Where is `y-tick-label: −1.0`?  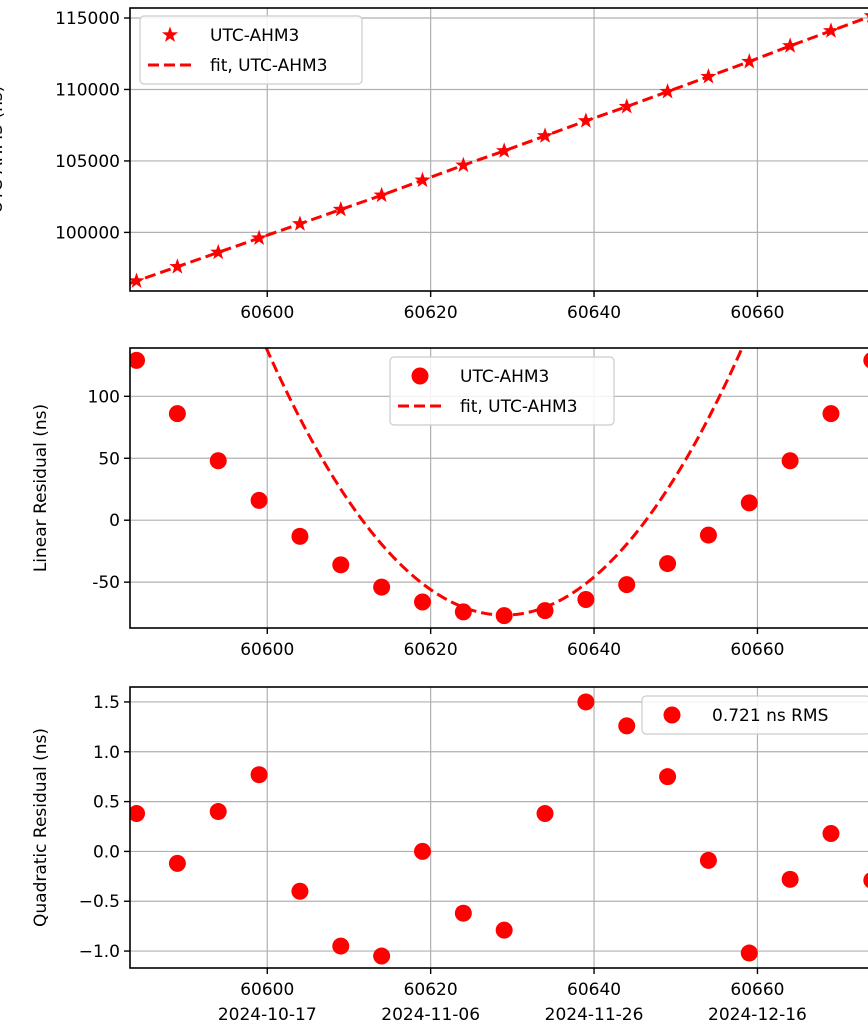 y-tick-label: −1.0 is located at coordinates (99, 952).